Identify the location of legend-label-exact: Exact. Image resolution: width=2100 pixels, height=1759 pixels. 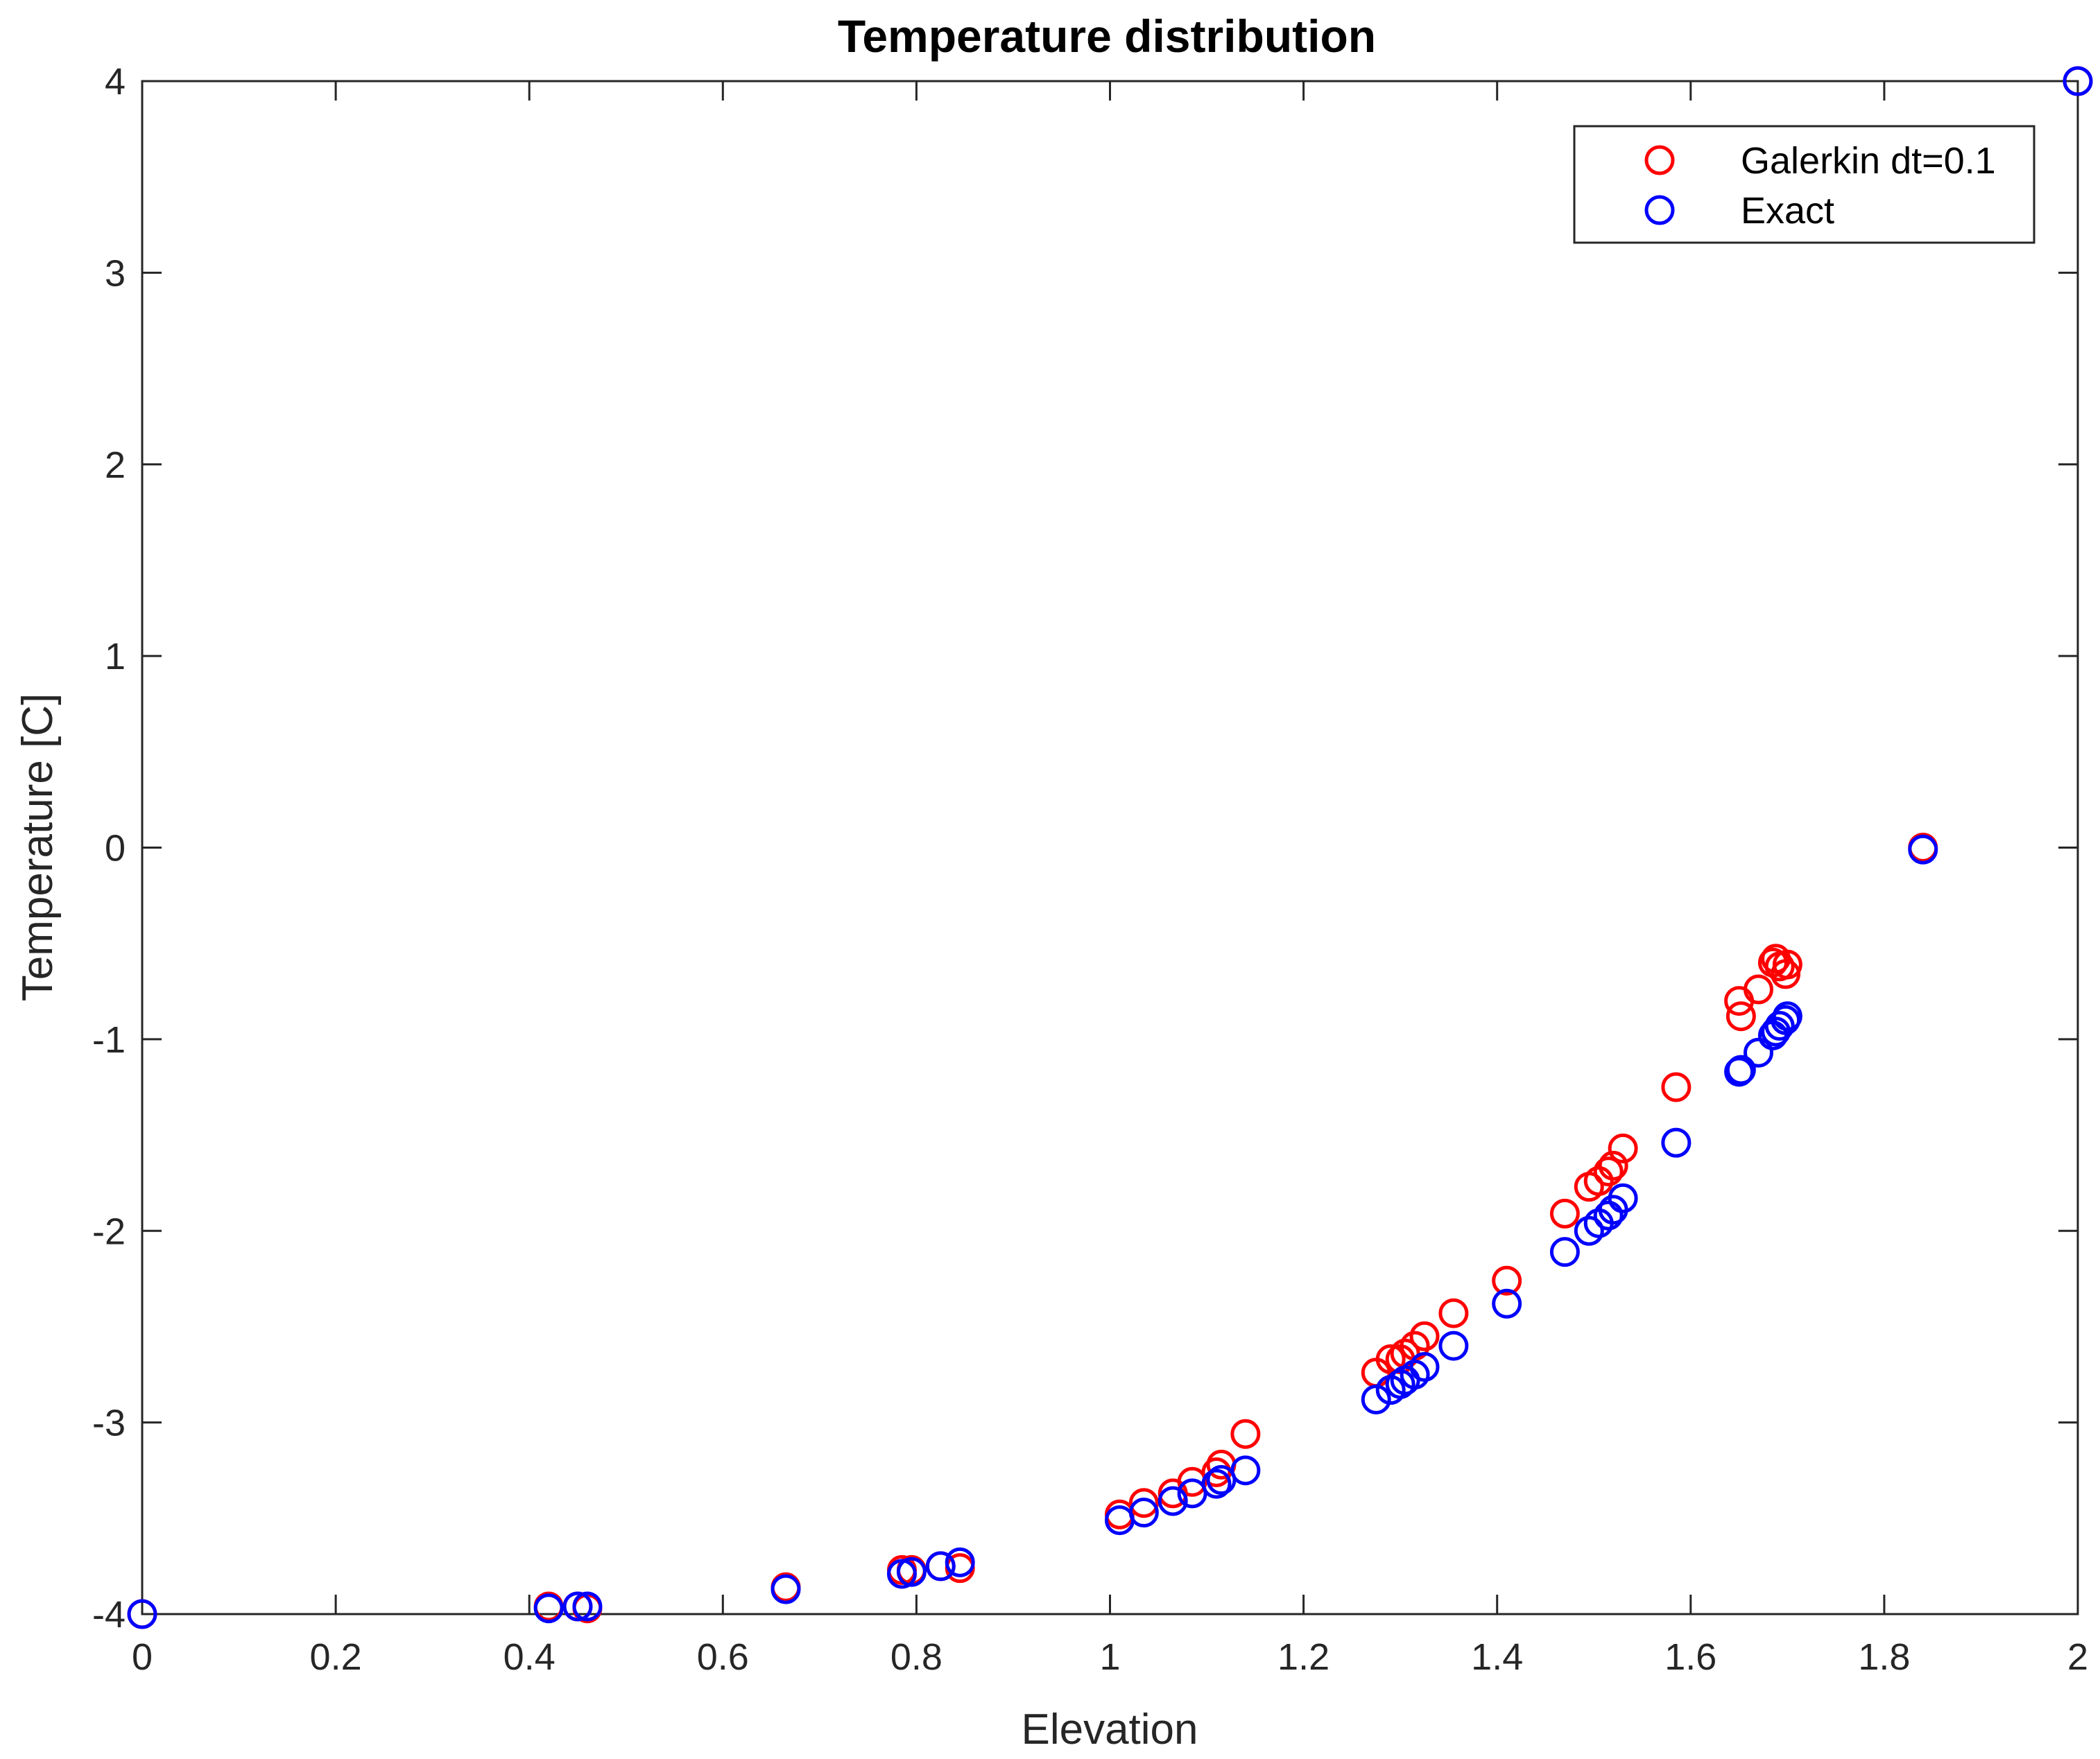
(1788, 211).